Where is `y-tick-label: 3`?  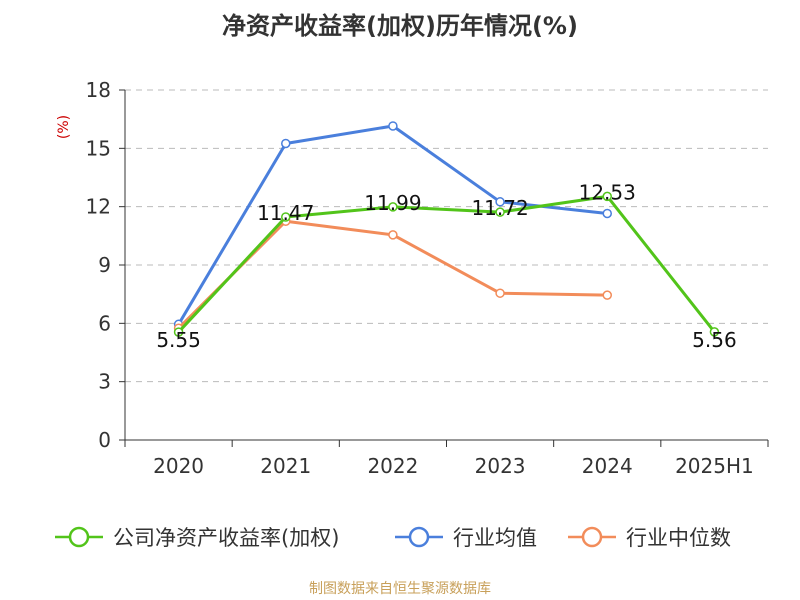
y-tick-label: 3 is located at coordinates (104, 382).